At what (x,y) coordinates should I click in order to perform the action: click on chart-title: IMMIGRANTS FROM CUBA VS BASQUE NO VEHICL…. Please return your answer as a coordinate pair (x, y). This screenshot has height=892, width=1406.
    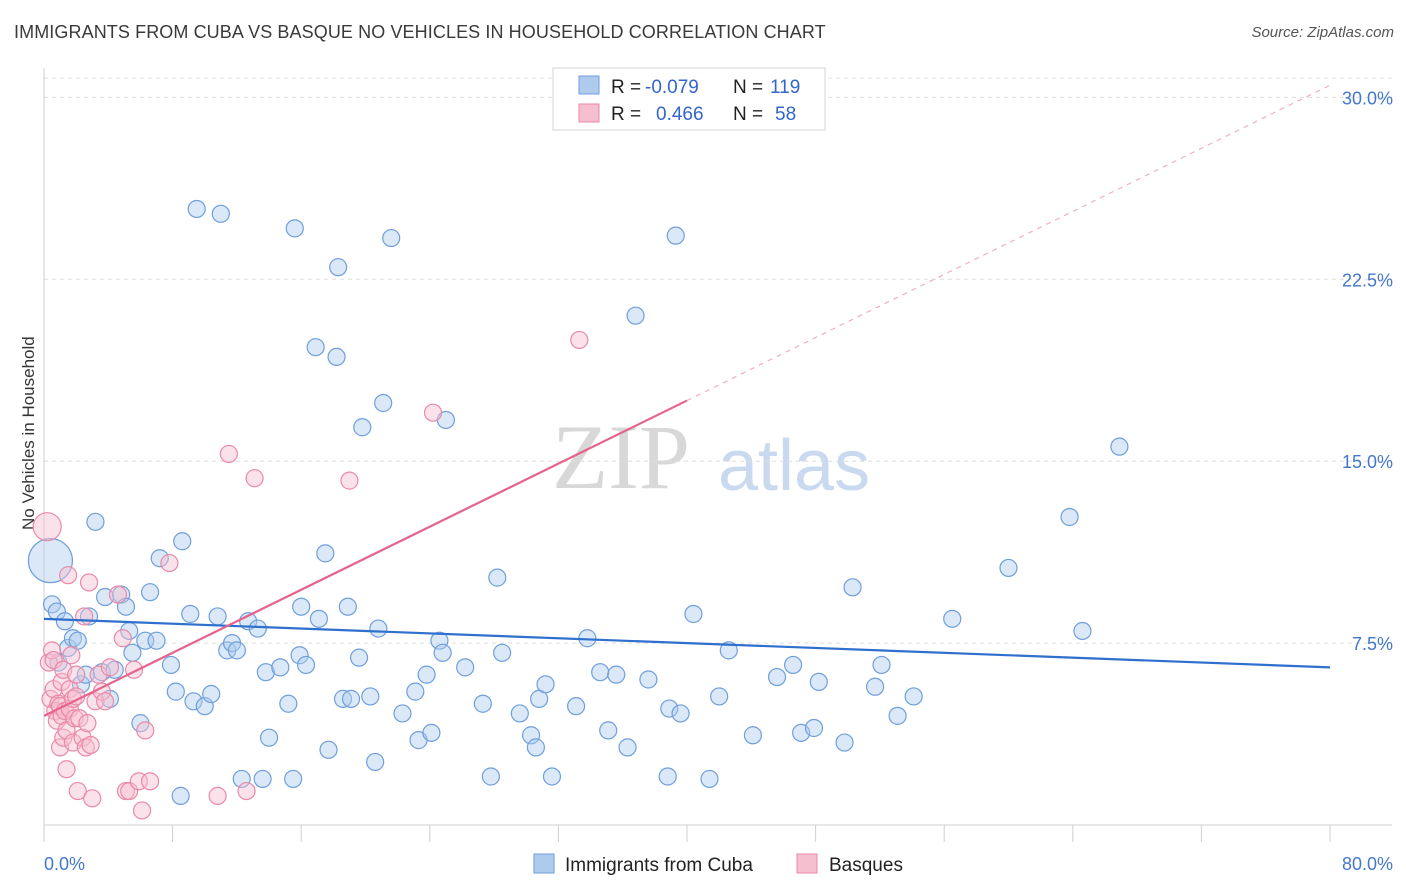
    Looking at the image, I should click on (420, 32).